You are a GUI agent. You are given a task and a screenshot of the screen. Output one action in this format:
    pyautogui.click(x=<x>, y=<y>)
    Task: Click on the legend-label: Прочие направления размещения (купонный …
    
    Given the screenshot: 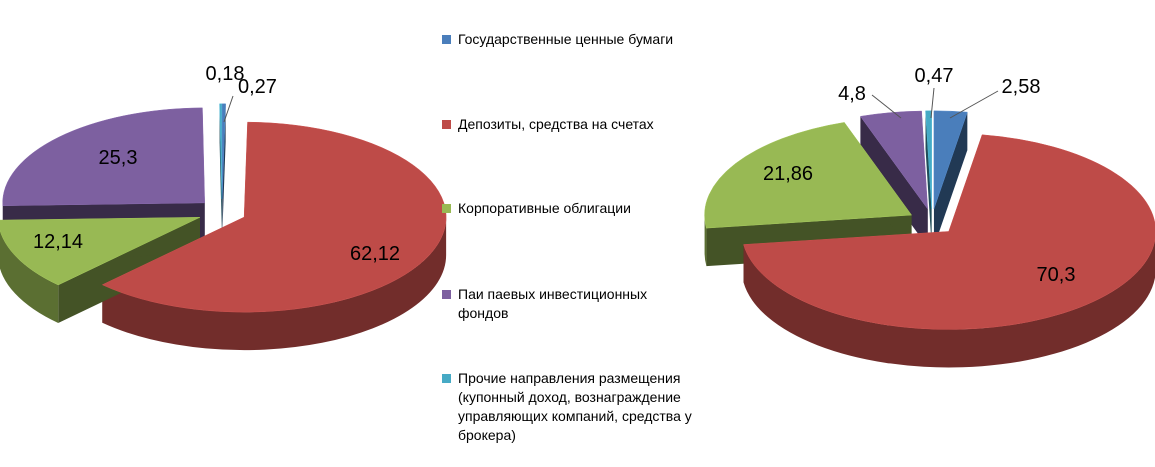 What is the action you would take?
    pyautogui.click(x=575, y=406)
    